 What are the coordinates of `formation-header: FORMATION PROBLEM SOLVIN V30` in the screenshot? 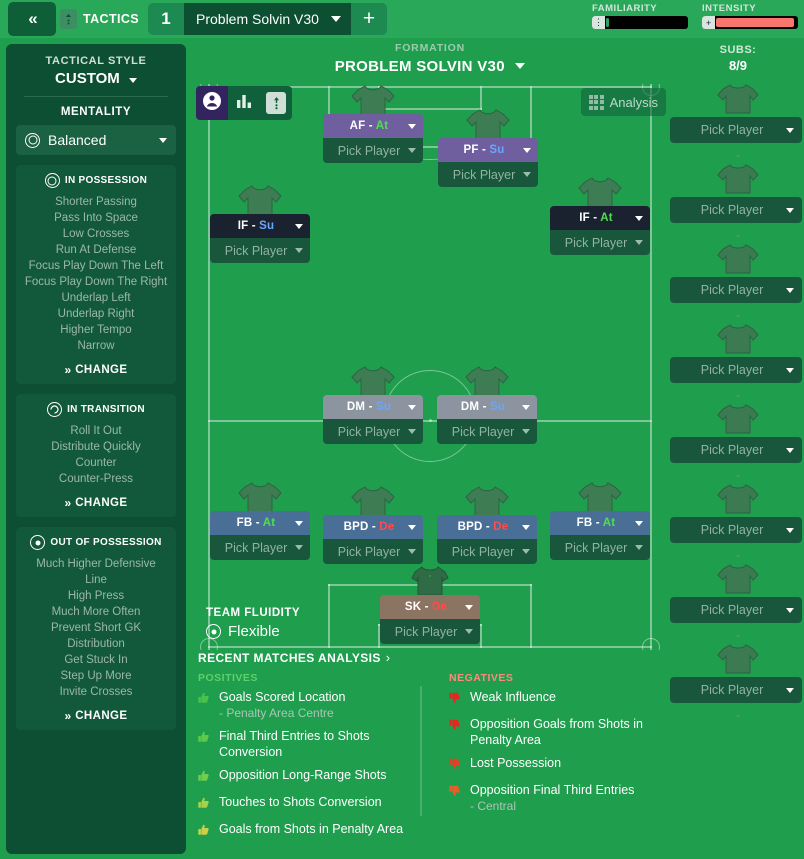 It's located at (430, 58).